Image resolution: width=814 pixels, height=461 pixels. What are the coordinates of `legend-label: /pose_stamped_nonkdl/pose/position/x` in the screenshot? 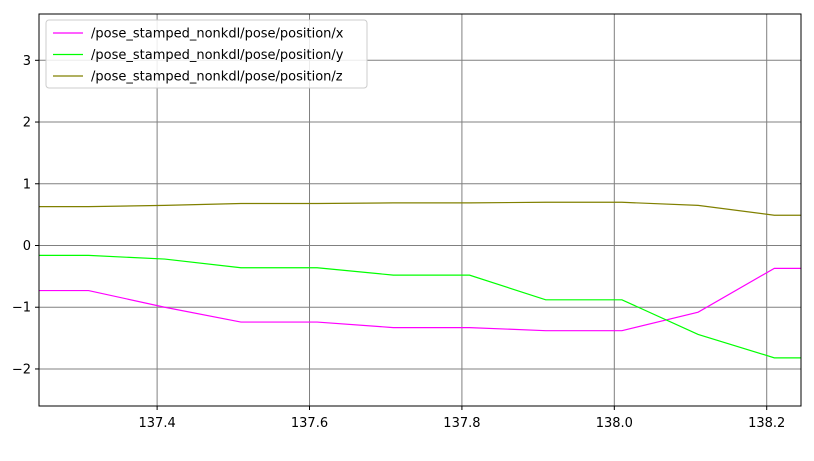 It's located at (217, 34).